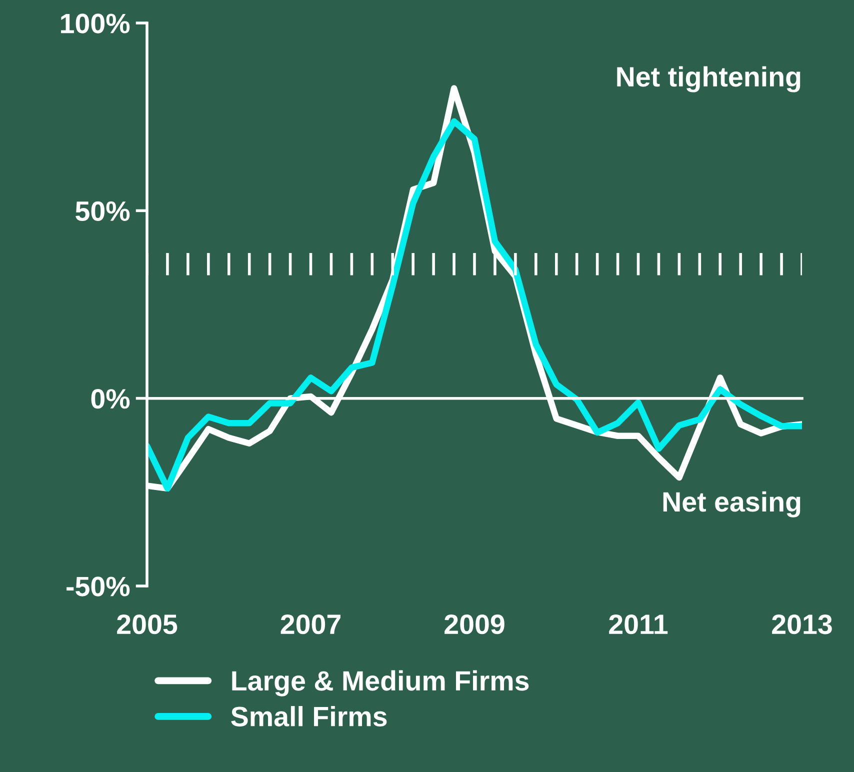 The width and height of the screenshot is (854, 772). I want to click on legend-label: Small Firms, so click(309, 716).